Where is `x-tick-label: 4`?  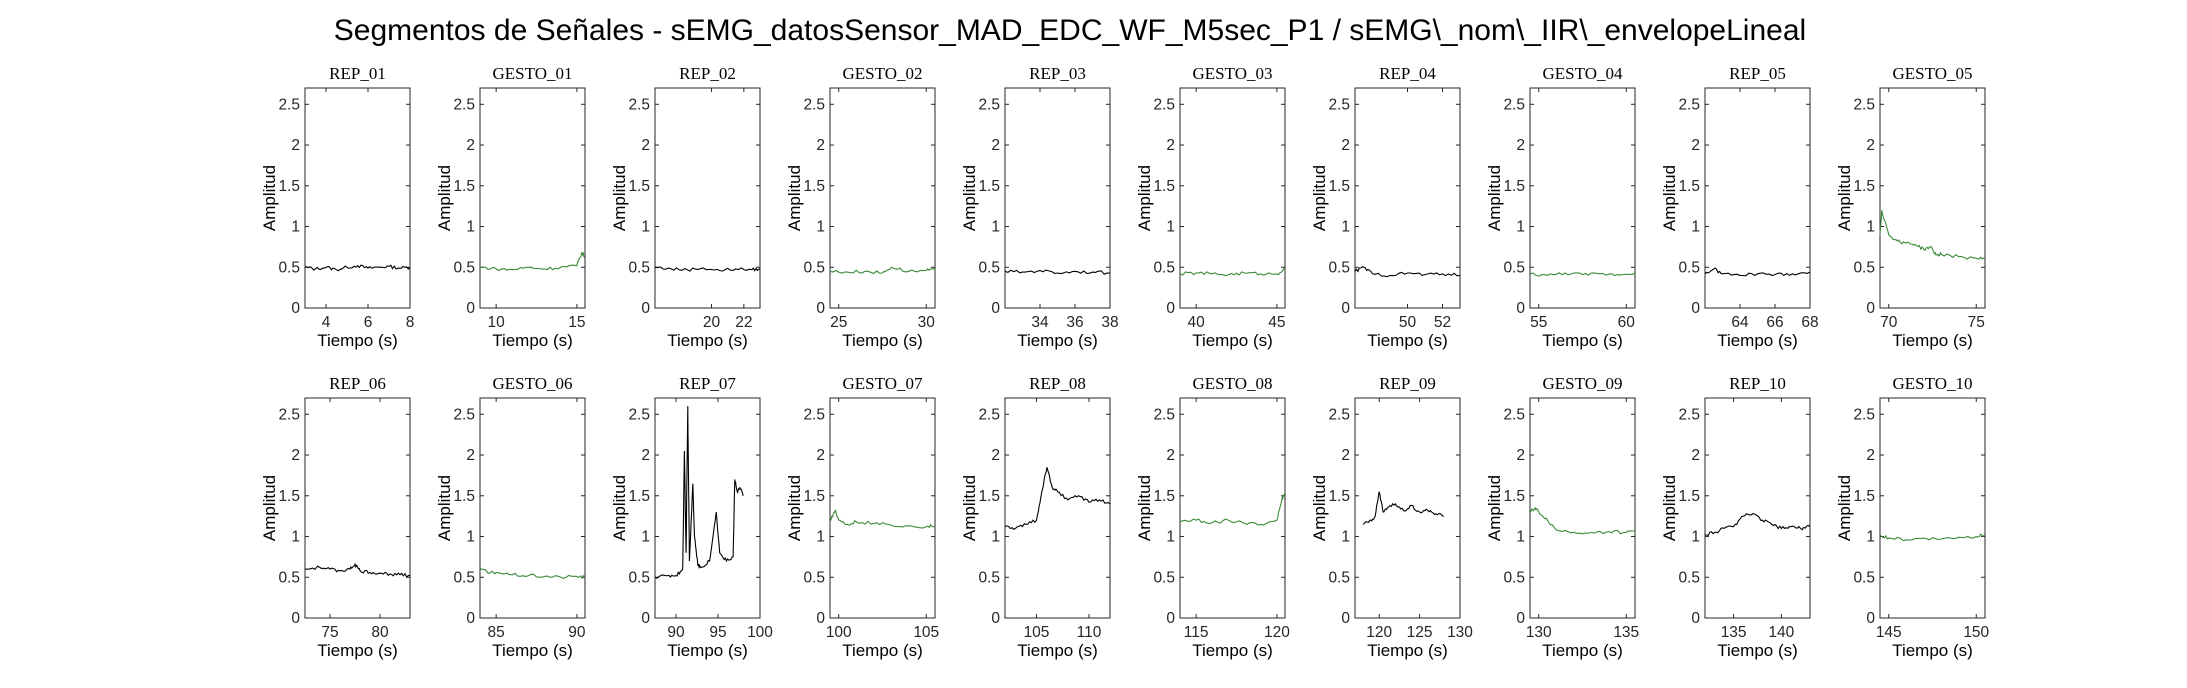 x-tick-label: 4 is located at coordinates (326, 322).